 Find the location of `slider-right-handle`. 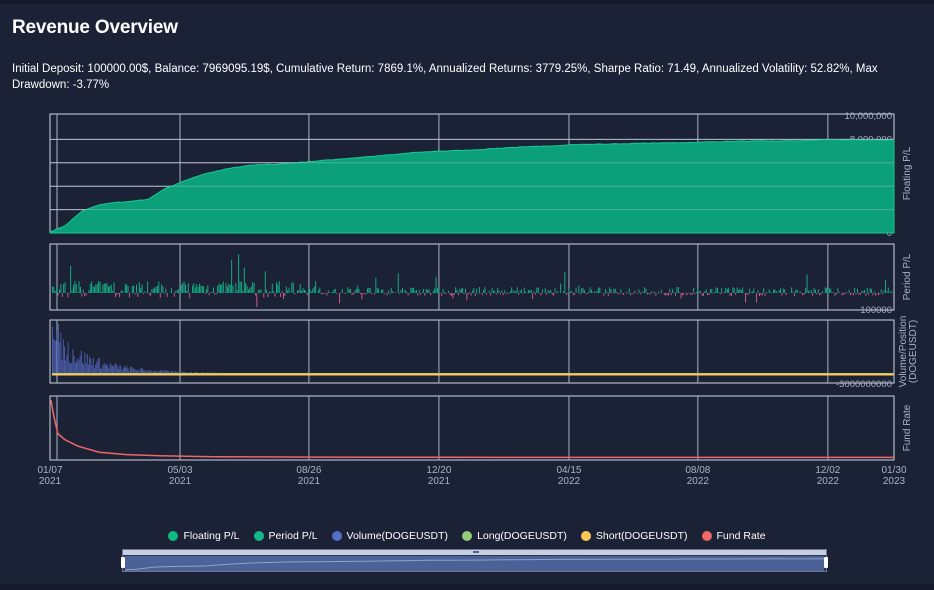

slider-right-handle is located at coordinates (826, 562).